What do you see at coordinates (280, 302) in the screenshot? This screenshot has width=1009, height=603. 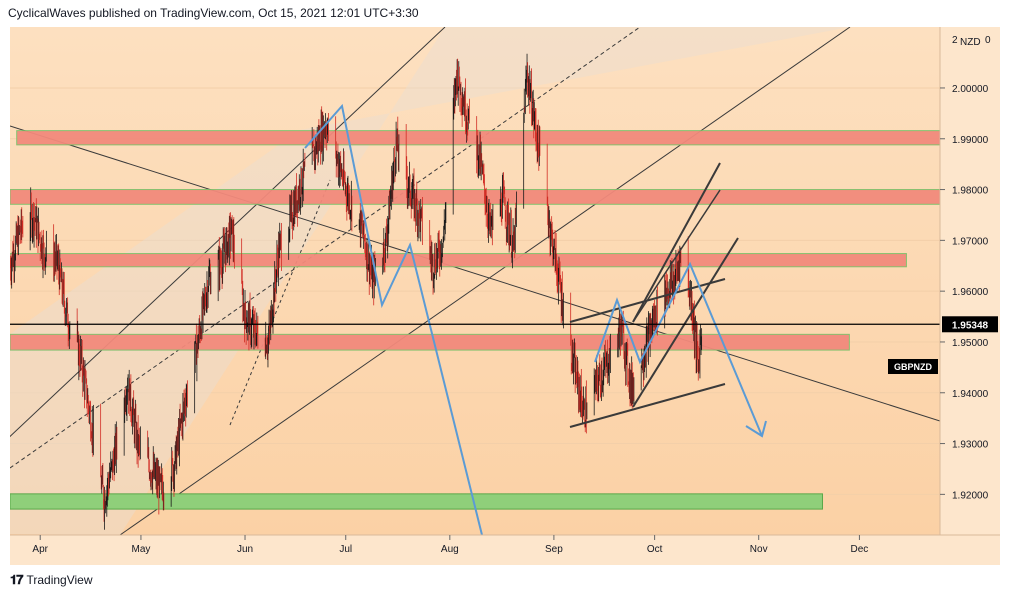 I see `inner-dotted-line` at bounding box center [280, 302].